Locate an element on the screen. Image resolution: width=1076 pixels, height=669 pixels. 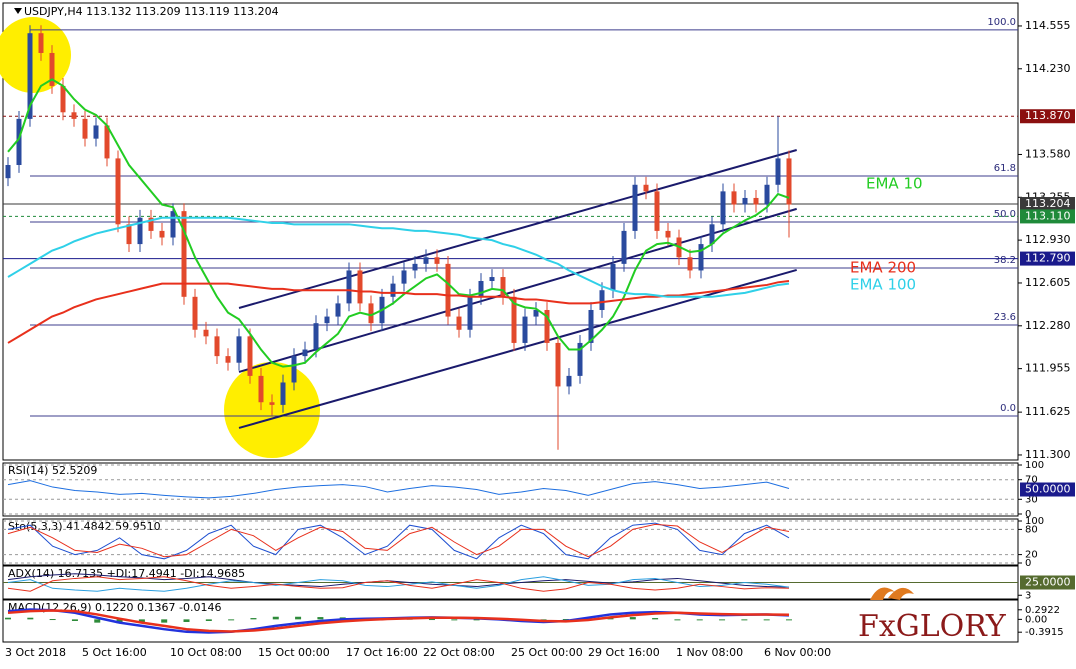
channel-line is located at coordinates (517, 229).